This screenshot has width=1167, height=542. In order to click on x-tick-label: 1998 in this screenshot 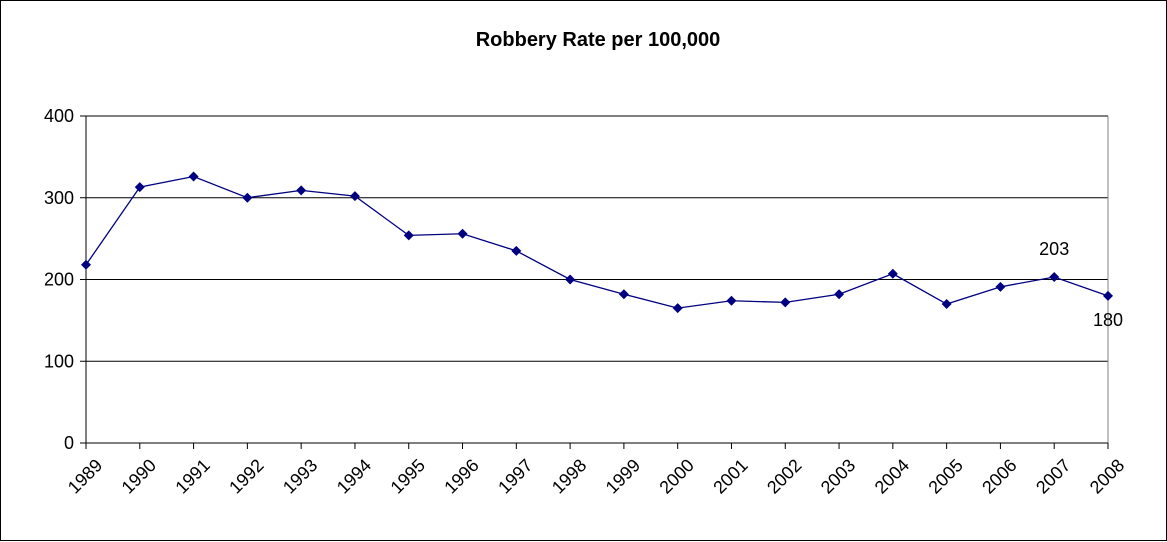, I will do `click(569, 476)`.